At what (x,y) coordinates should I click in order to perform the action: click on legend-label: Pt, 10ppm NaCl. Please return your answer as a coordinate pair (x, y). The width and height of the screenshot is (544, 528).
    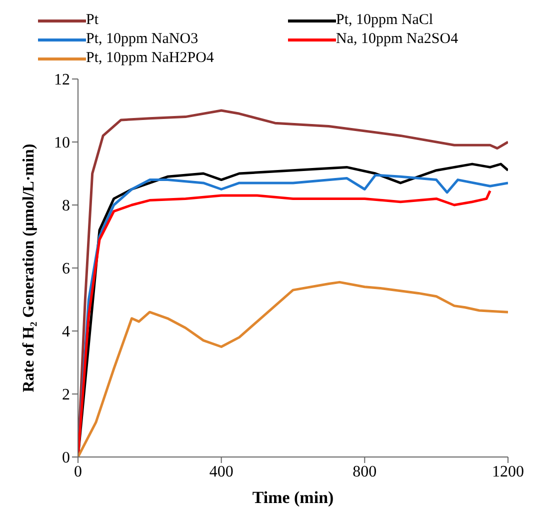
    Looking at the image, I should click on (385, 20).